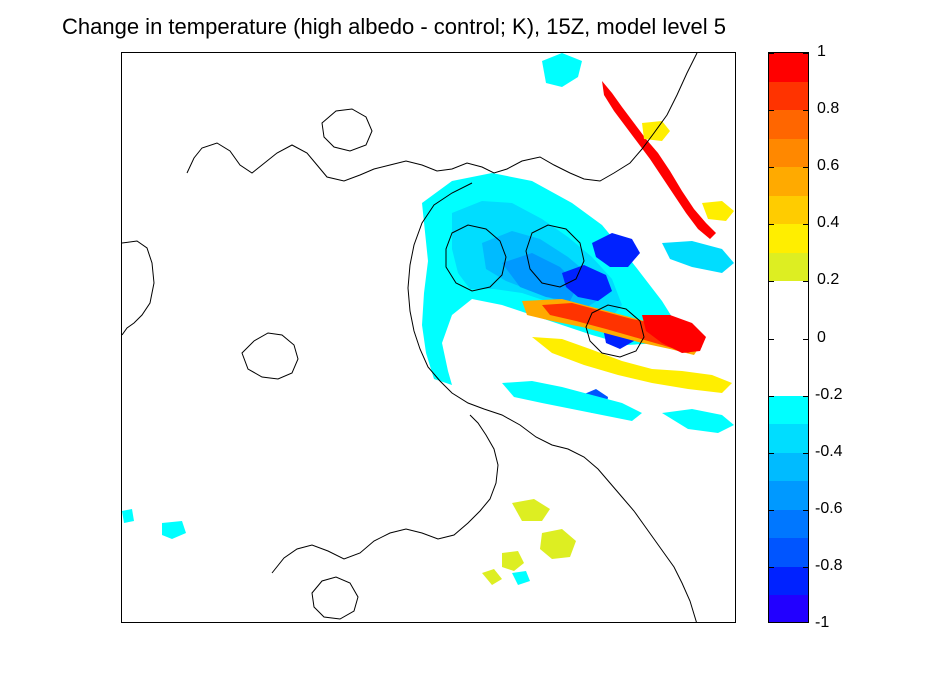  What do you see at coordinates (829, 508) in the screenshot?
I see `colorbar-tick-label: -0.6` at bounding box center [829, 508].